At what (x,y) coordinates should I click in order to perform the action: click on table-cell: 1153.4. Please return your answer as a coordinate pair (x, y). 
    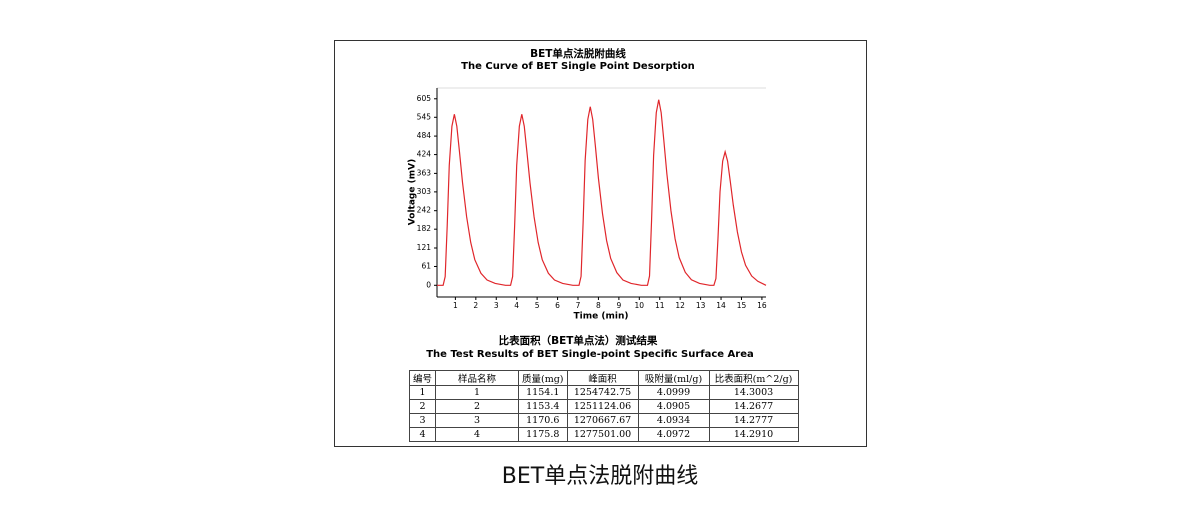
    Looking at the image, I should click on (543, 406).